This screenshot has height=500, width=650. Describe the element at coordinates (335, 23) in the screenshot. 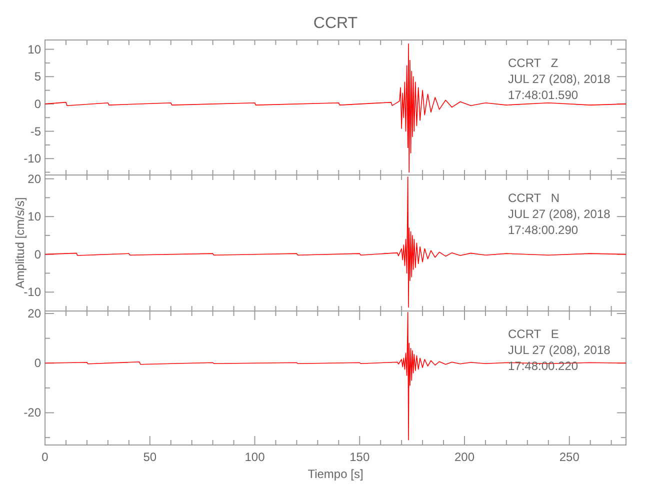

I see `chart-title: CCRT` at that location.